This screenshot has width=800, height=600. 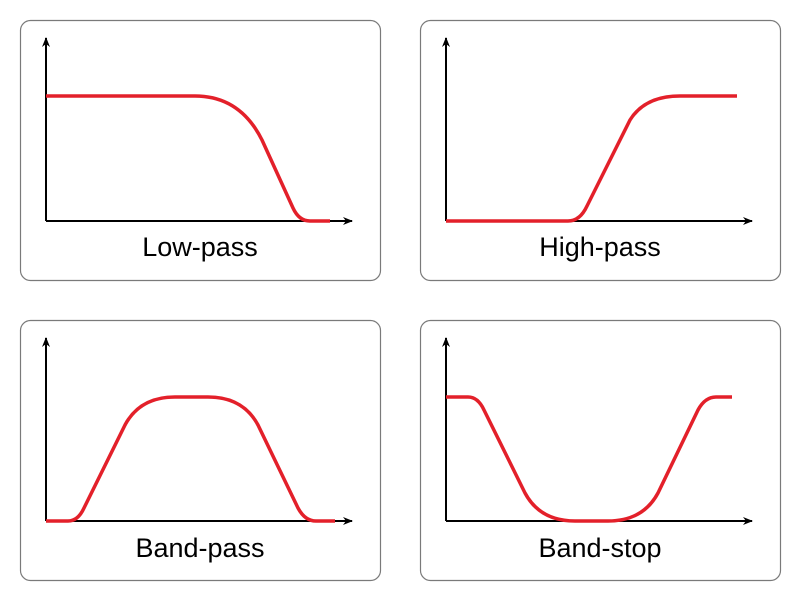 What do you see at coordinates (190, 459) in the screenshot?
I see `band-pass-curve` at bounding box center [190, 459].